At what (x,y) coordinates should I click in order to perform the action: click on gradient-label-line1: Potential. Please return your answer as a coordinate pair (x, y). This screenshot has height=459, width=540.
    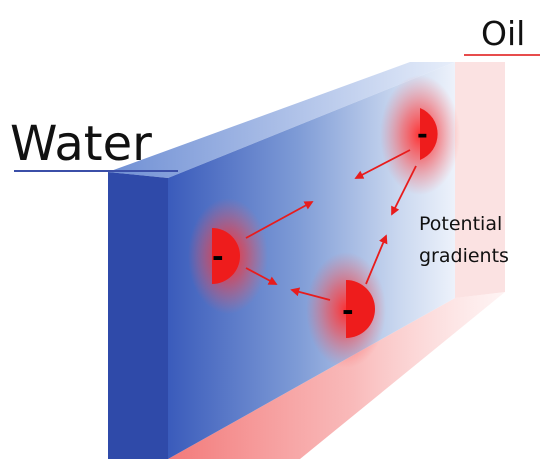
    Looking at the image, I should click on (460, 224).